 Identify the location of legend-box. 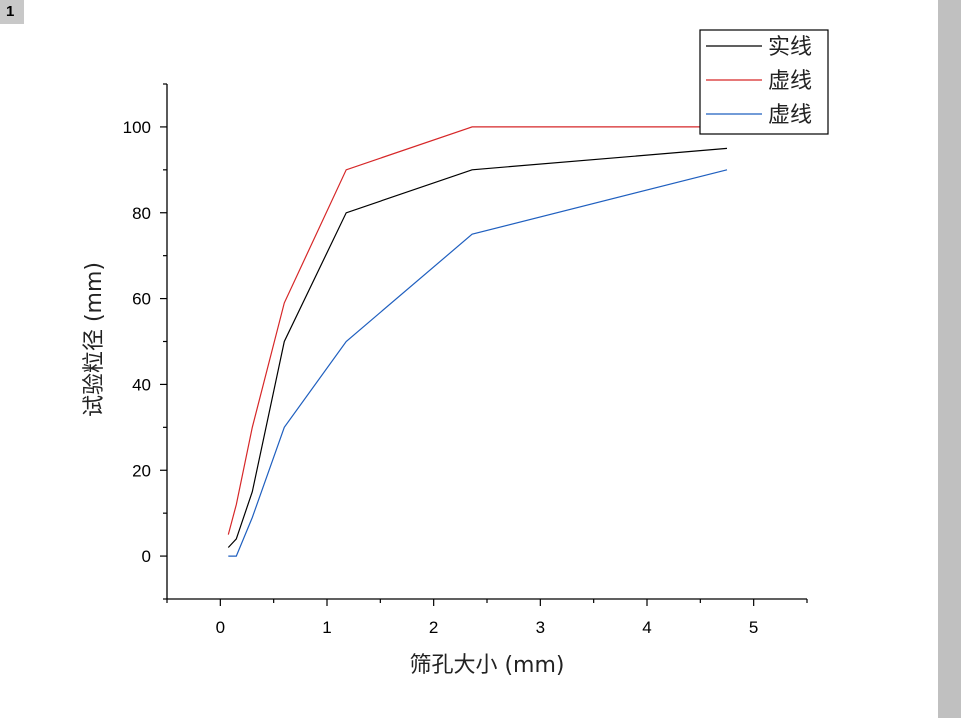
(764, 82).